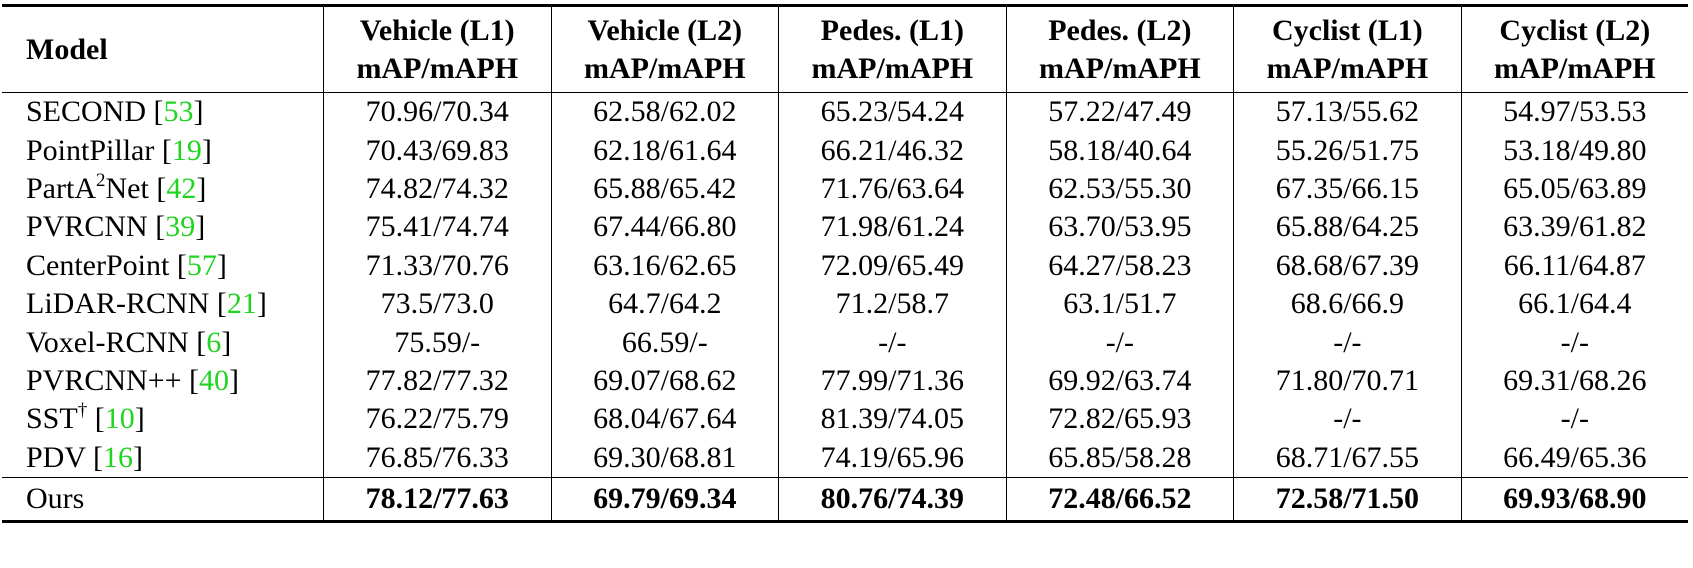 Image resolution: width=1693 pixels, height=568 pixels. I want to click on value-cell: 62.18/61.64, so click(664, 150).